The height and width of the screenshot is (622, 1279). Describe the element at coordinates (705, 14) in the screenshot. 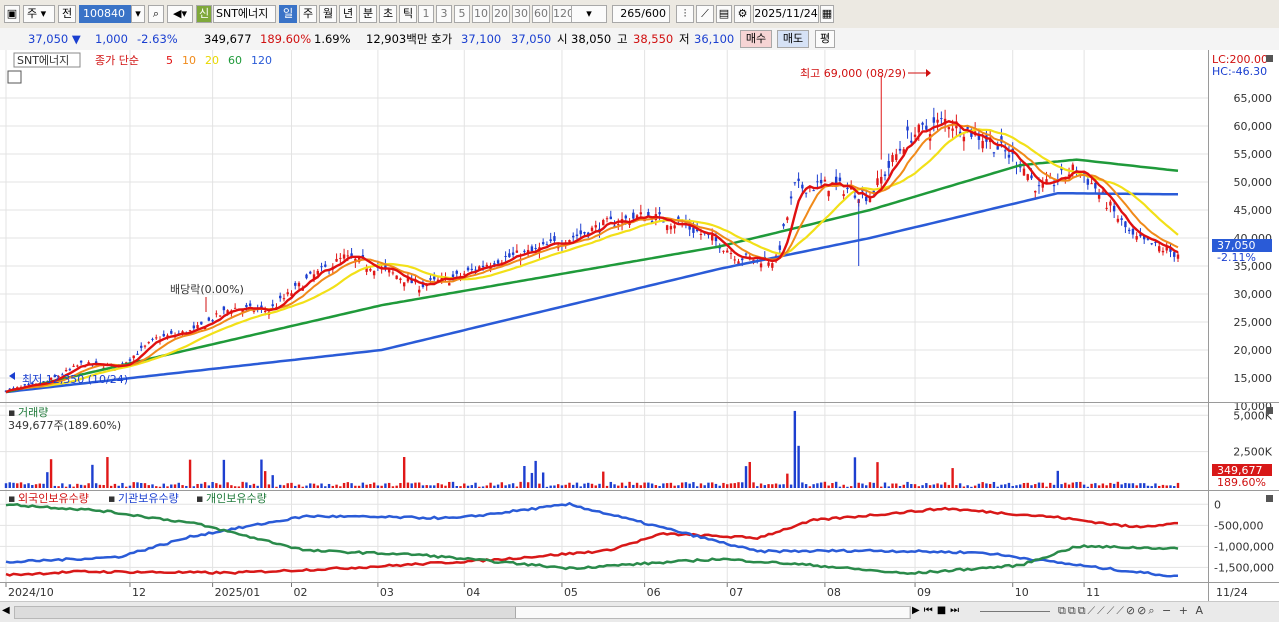

I see `line-tool-icon: ⟋` at that location.